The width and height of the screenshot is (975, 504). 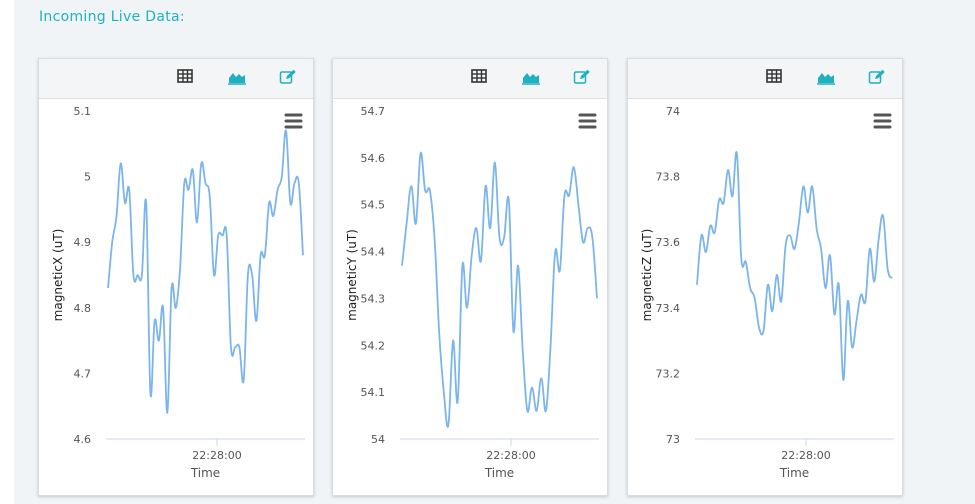 What do you see at coordinates (668, 242) in the screenshot?
I see `y-tick-label: 73.6` at bounding box center [668, 242].